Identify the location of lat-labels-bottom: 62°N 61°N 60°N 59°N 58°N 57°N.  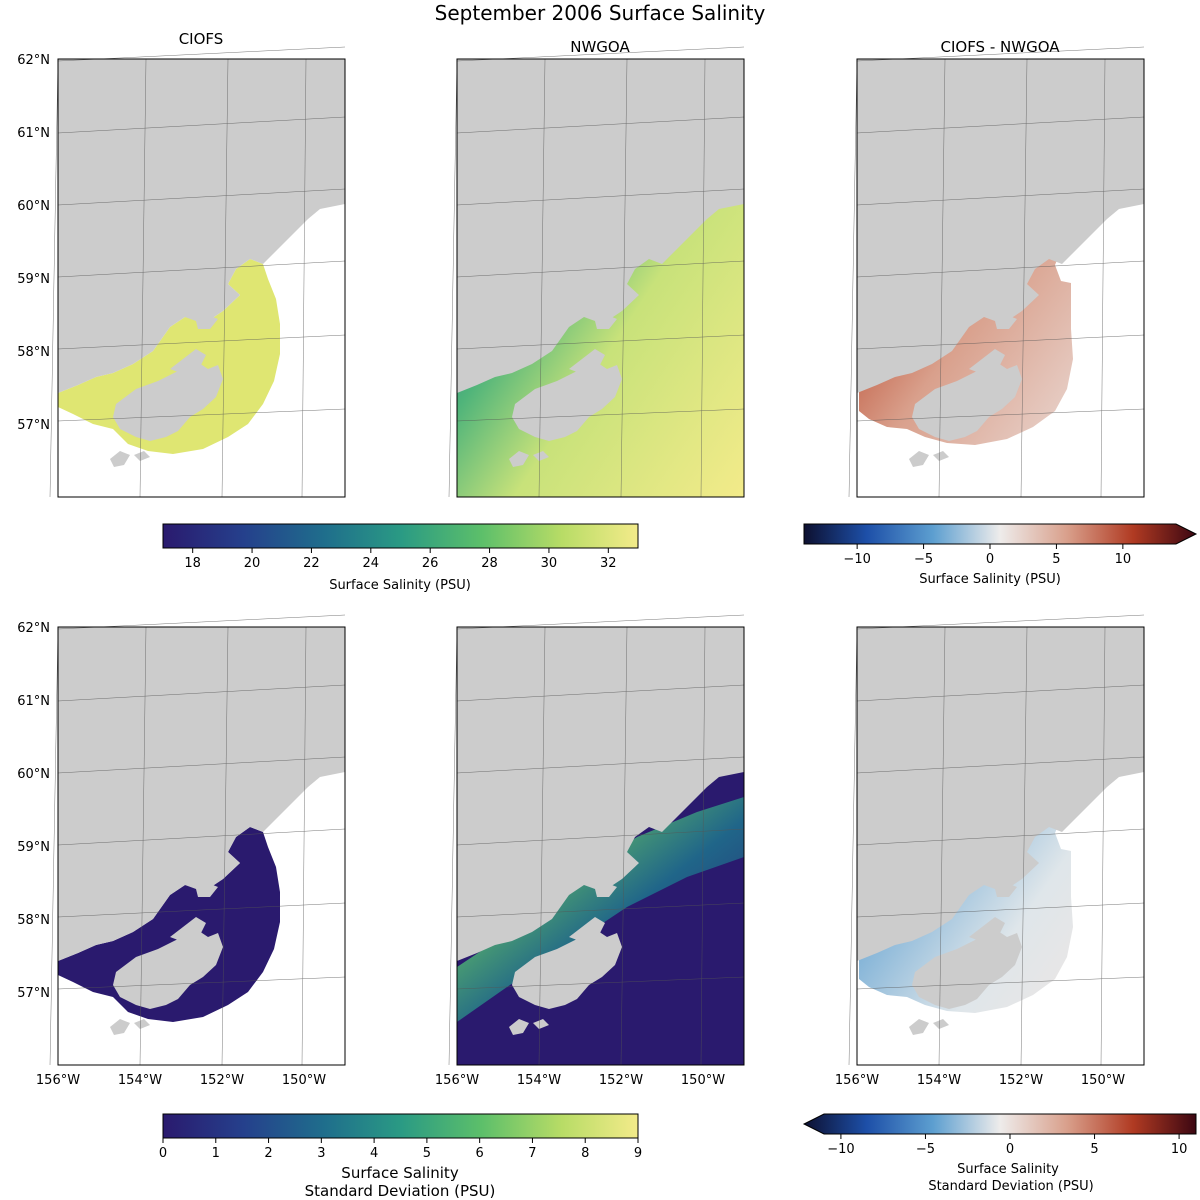
(33, 811).